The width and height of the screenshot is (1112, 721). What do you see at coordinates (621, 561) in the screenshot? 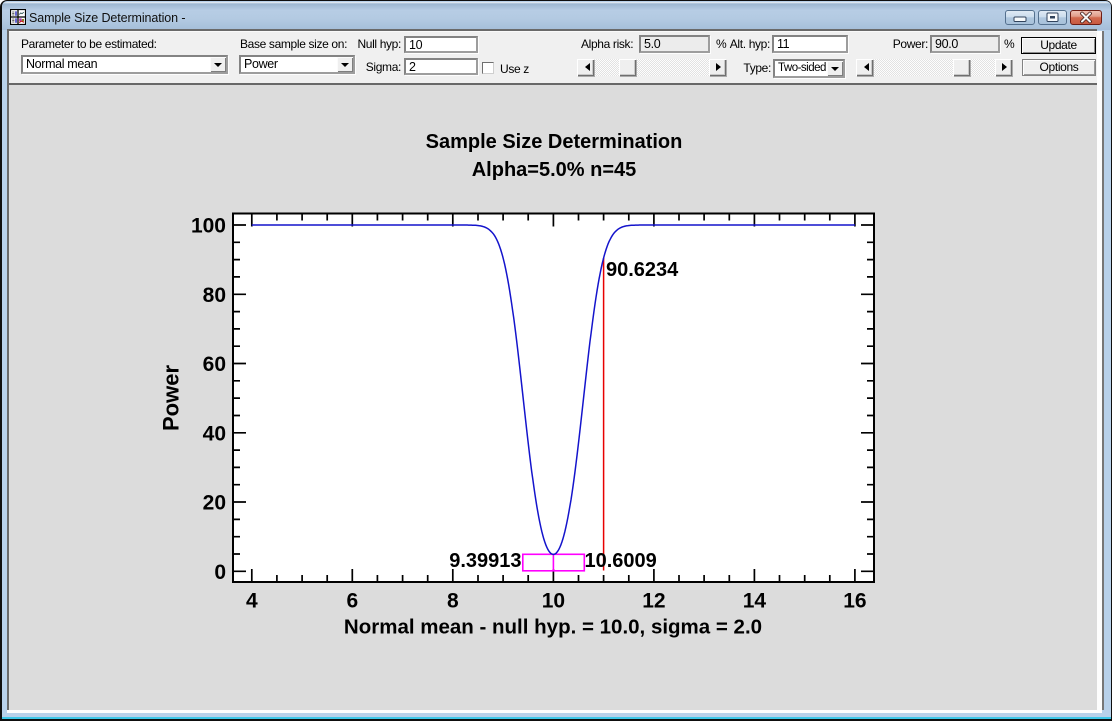
I see `svg-text: 10.6009` at bounding box center [621, 561].